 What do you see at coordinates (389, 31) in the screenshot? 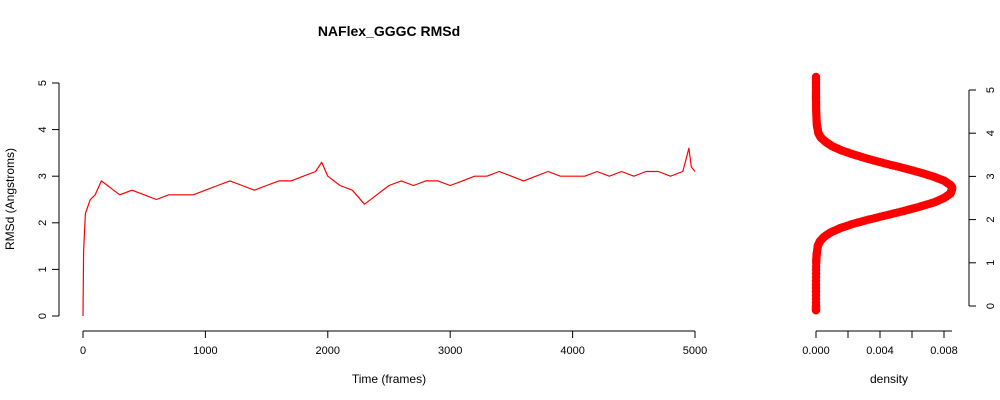
I see `chart-title: NAFlex_GGGC RMSd` at bounding box center [389, 31].